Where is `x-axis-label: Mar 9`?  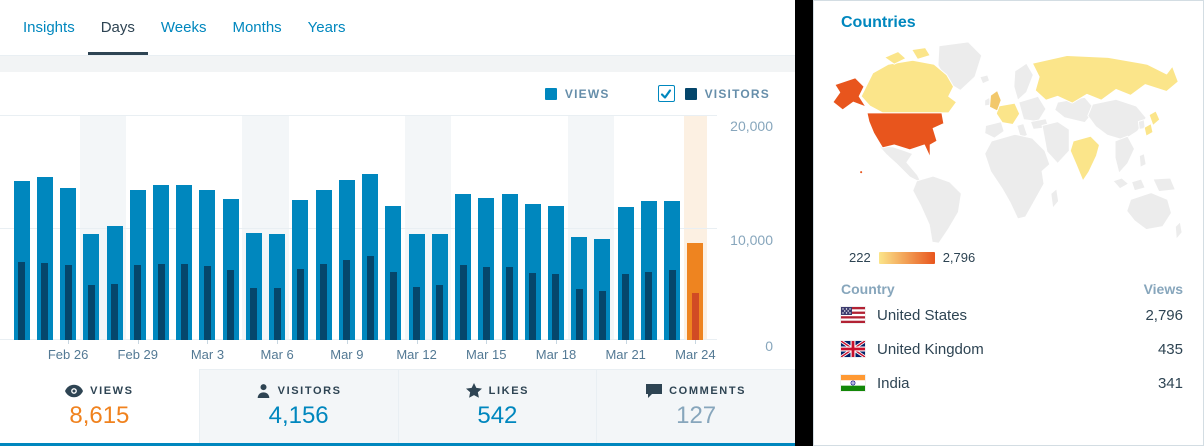
x-axis-label: Mar 9 is located at coordinates (347, 354).